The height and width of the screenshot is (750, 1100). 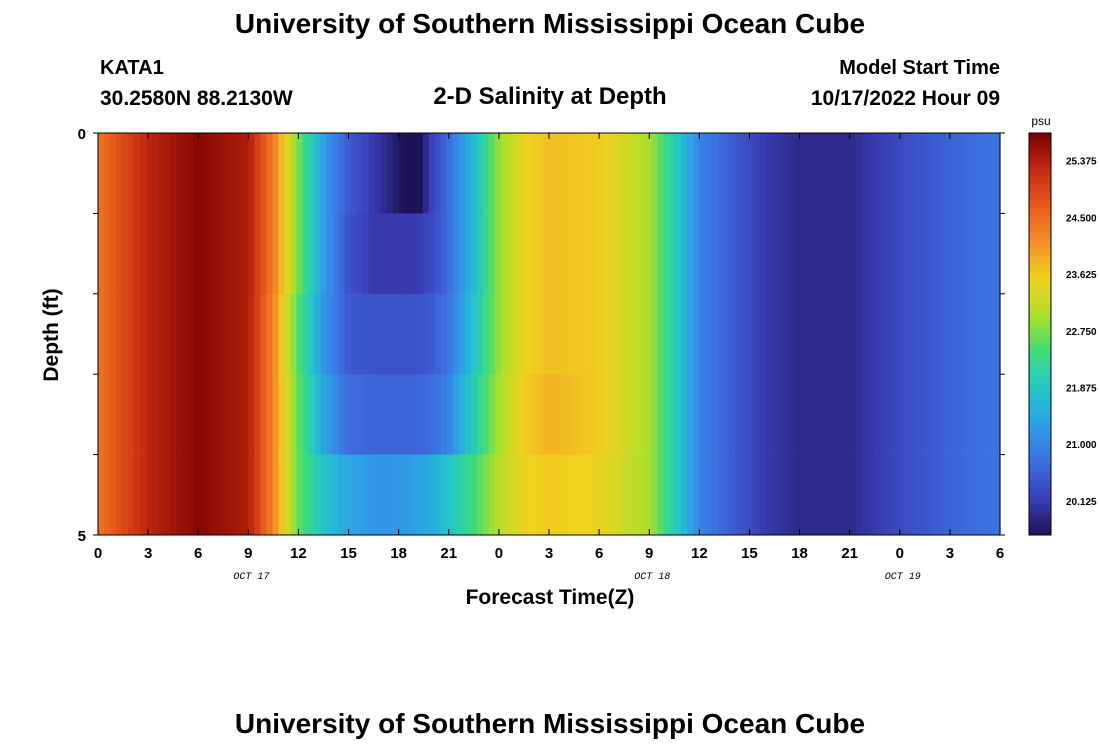 I want to click on x-tick-label: 3, so click(x=148, y=553).